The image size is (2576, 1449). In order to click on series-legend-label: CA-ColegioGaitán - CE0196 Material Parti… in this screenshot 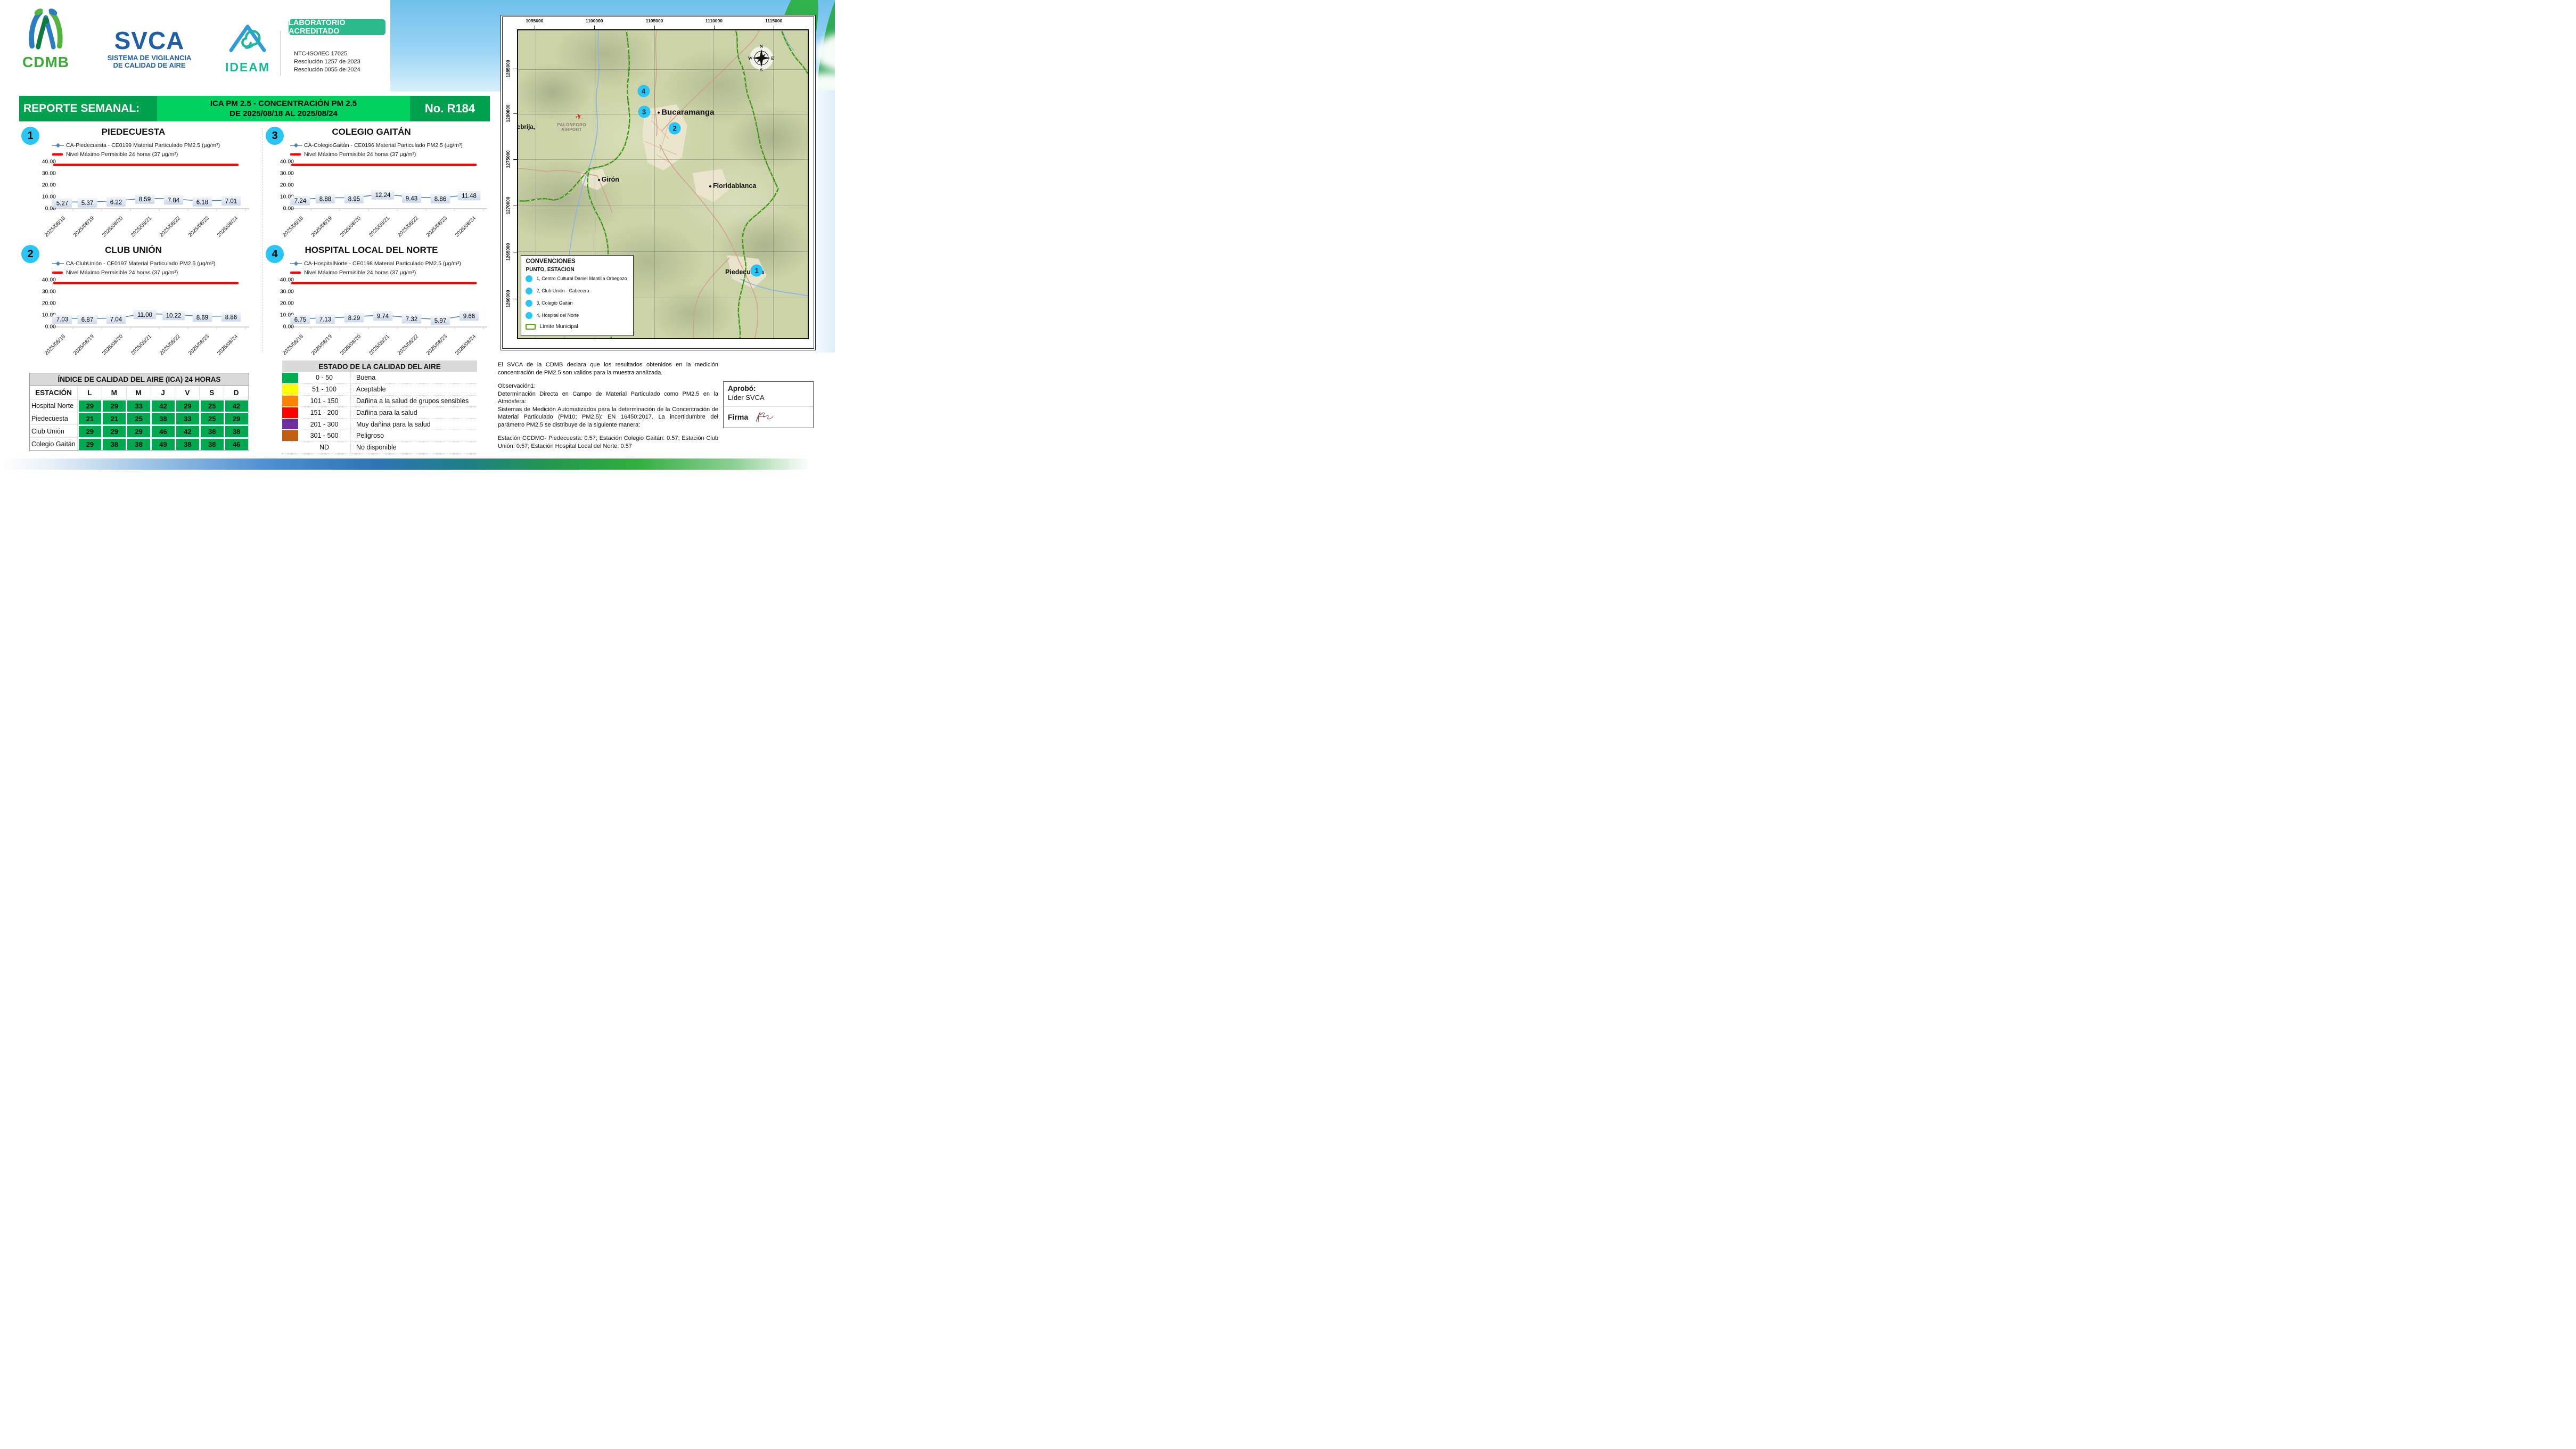, I will do `click(383, 145)`.